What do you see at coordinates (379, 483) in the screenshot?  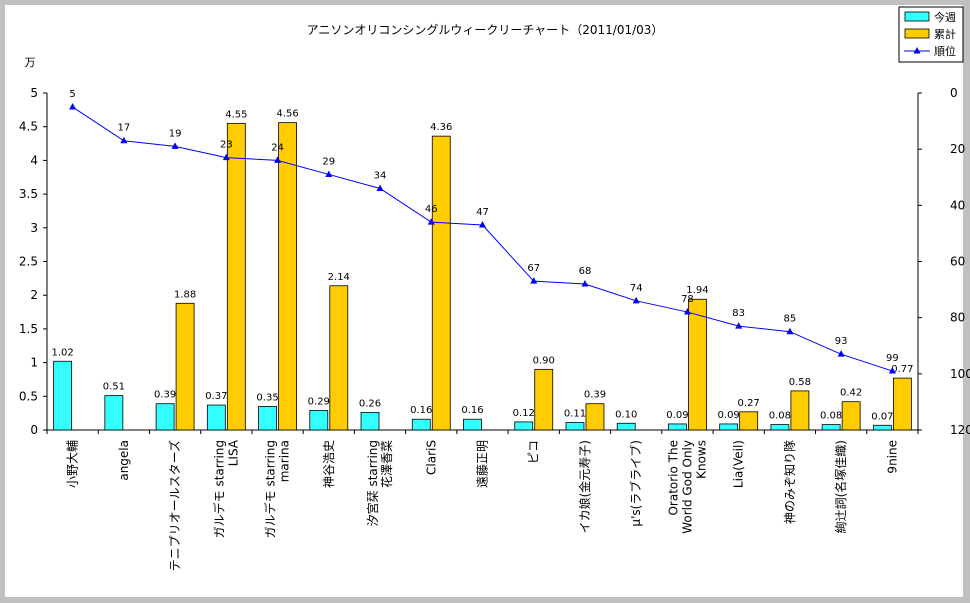 I see `x-tick-label: 汐宮栞 starring花澤香菜` at bounding box center [379, 483].